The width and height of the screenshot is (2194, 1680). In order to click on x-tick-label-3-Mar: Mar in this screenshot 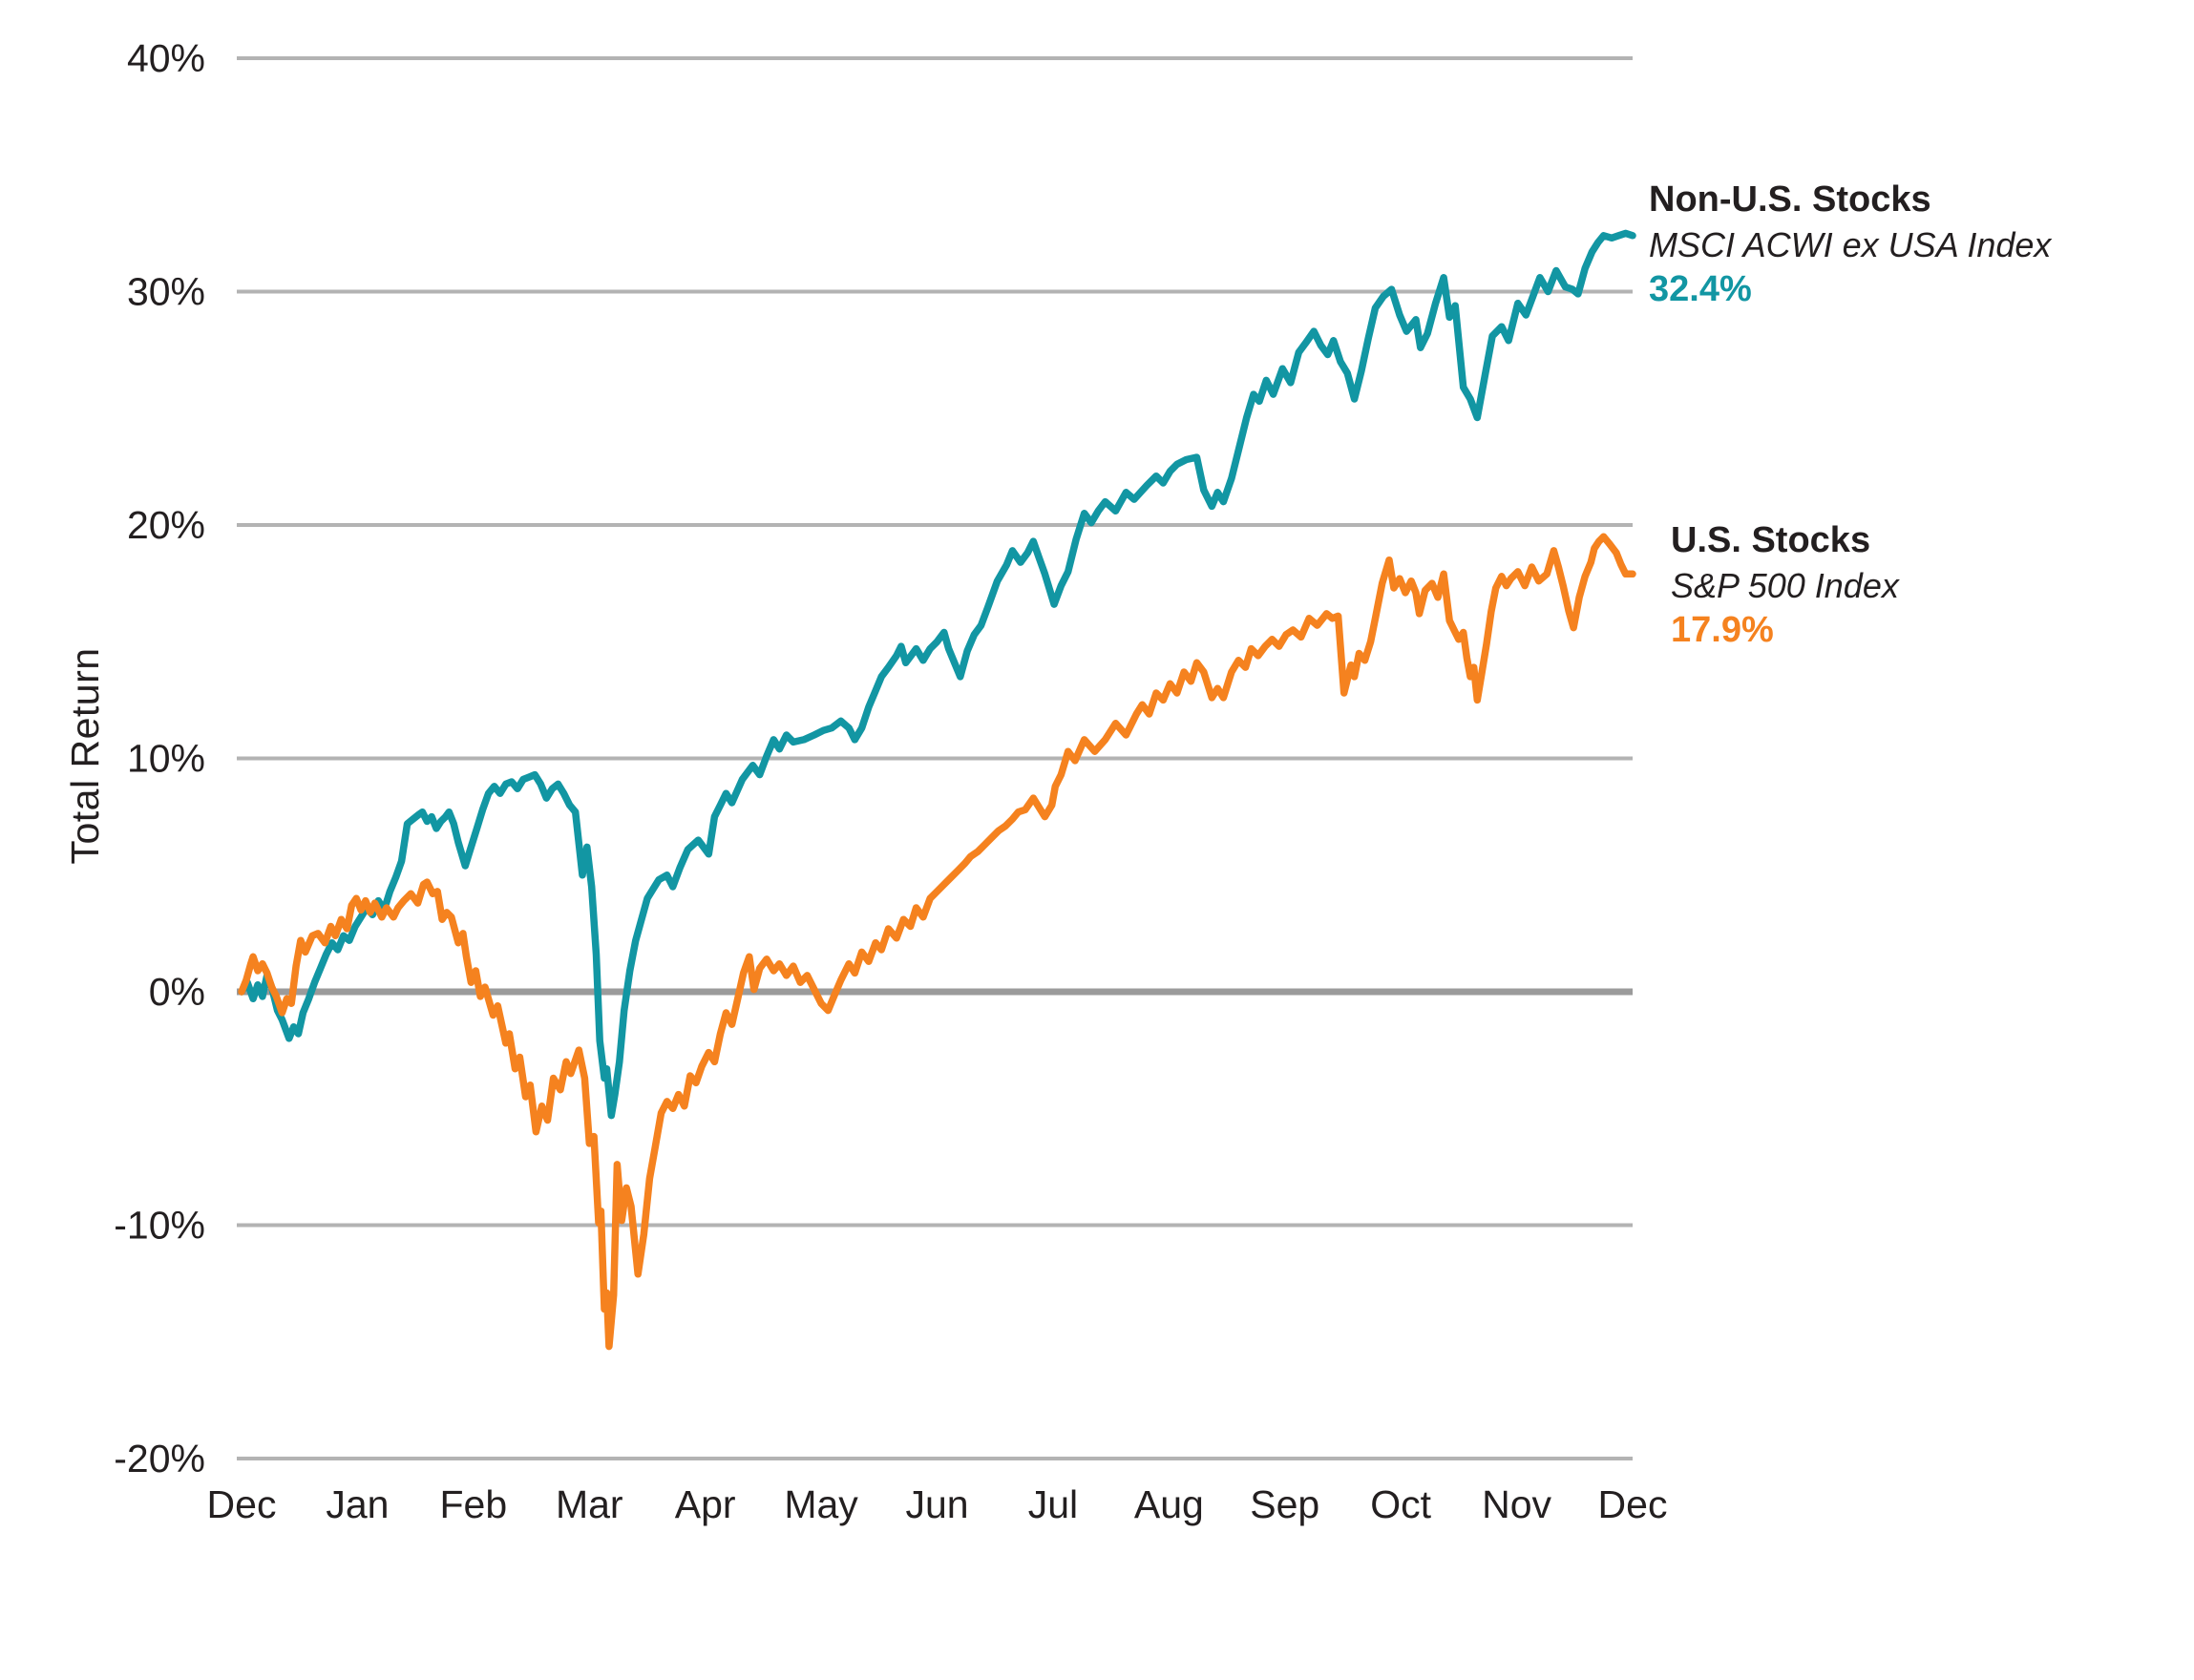, I will do `click(589, 1504)`.